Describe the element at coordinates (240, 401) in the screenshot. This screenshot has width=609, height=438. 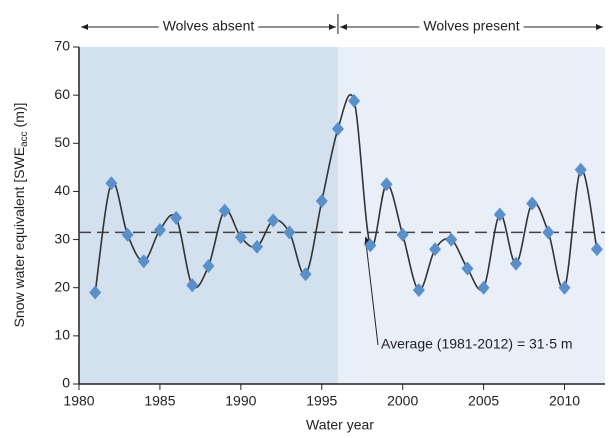
I see `x-tick-label: 1990` at that location.